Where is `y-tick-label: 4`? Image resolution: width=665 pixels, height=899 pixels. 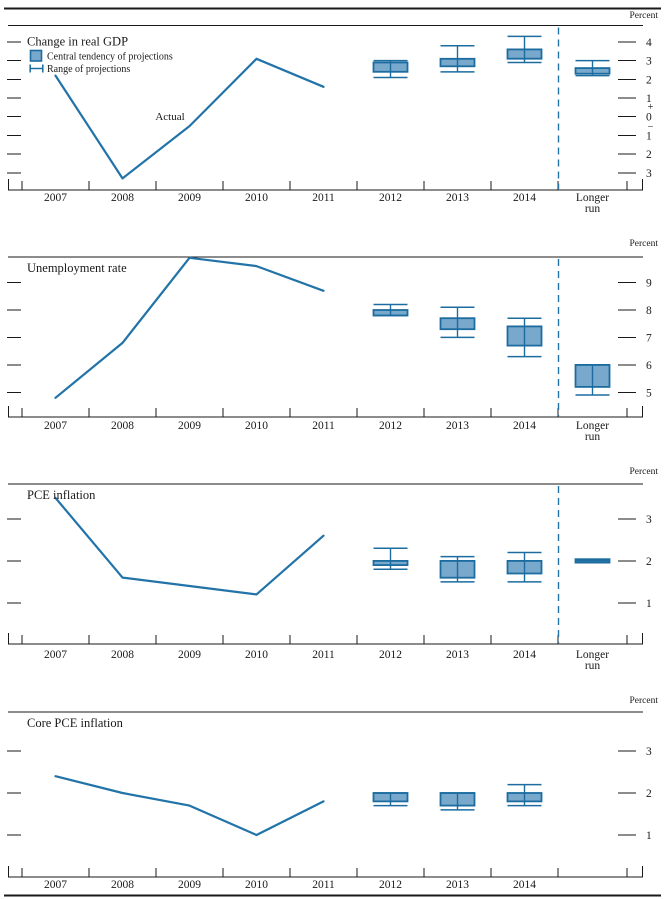 y-tick-label: 4 is located at coordinates (649, 43).